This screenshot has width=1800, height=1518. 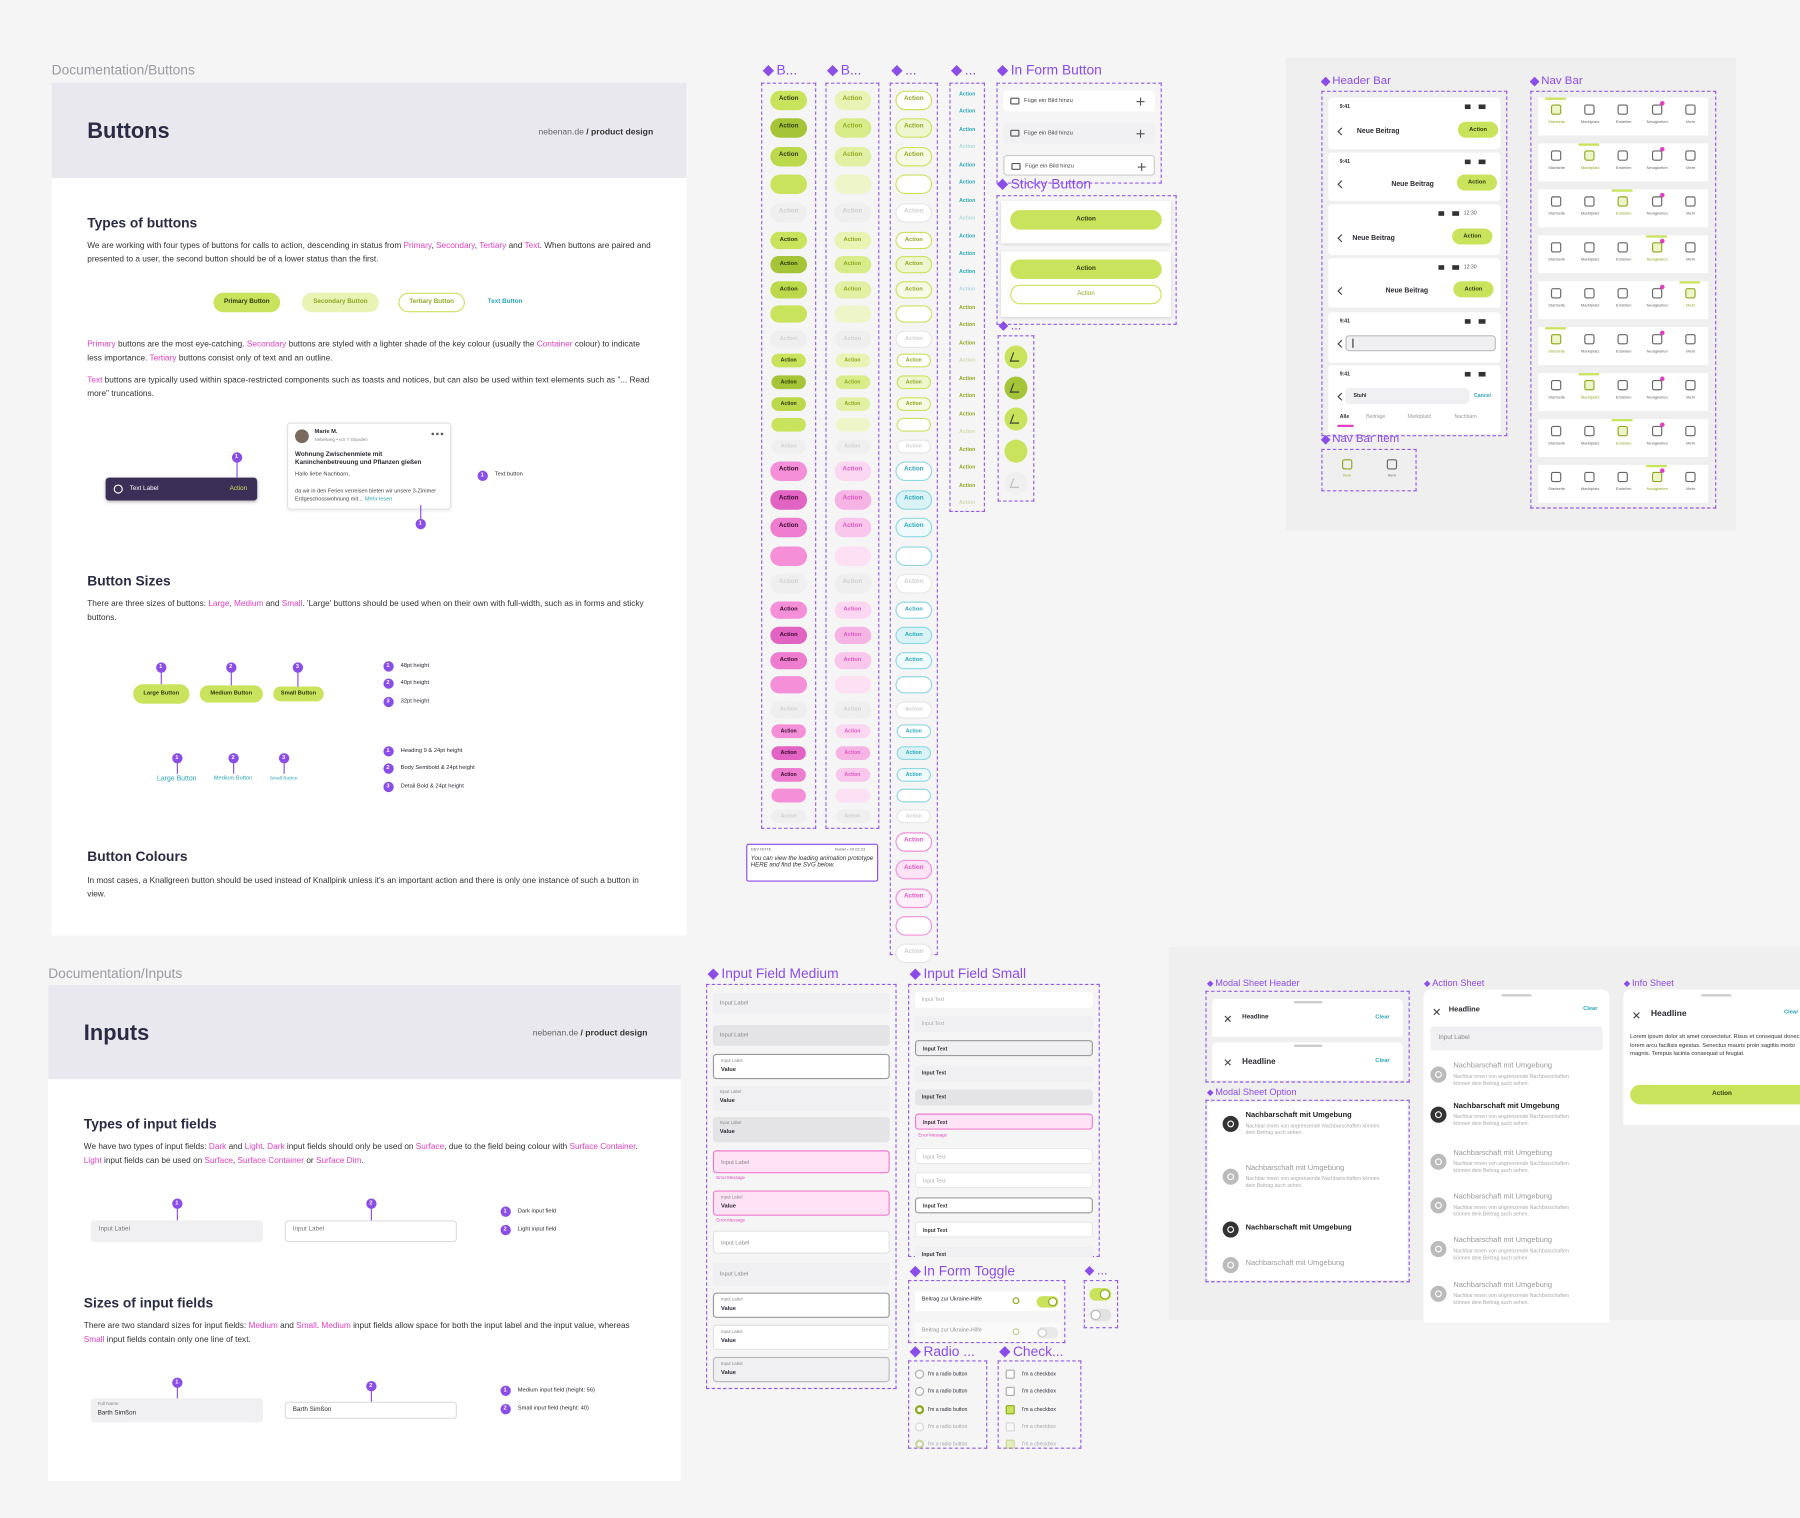 I want to click on toast: Text Label Action, so click(x=181, y=489).